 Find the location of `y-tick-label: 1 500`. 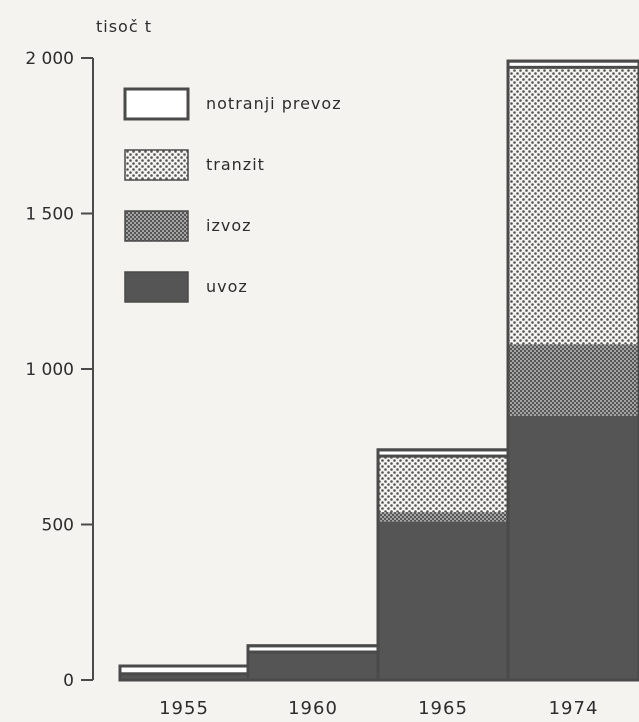

y-tick-label: 1 500 is located at coordinates (49, 215).